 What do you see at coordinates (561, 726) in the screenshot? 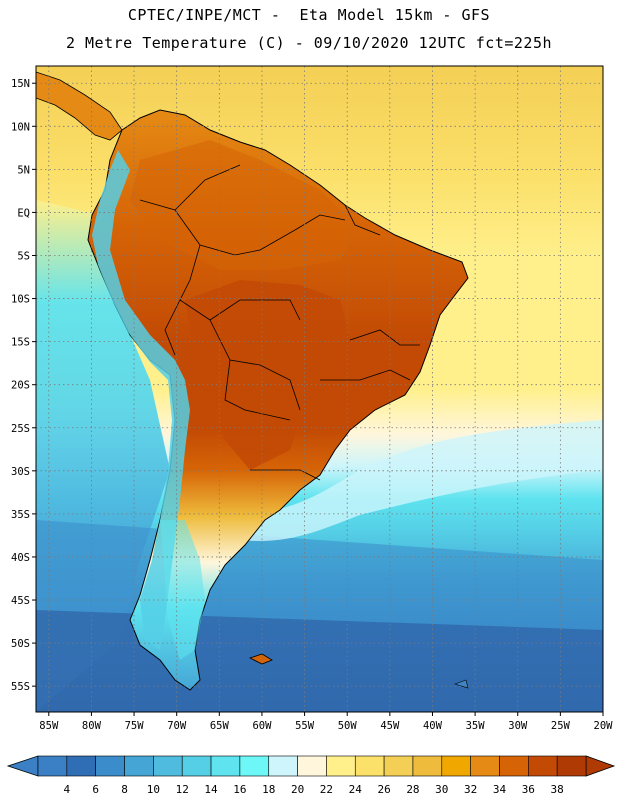
I see `lon-label: 25W` at bounding box center [561, 726].